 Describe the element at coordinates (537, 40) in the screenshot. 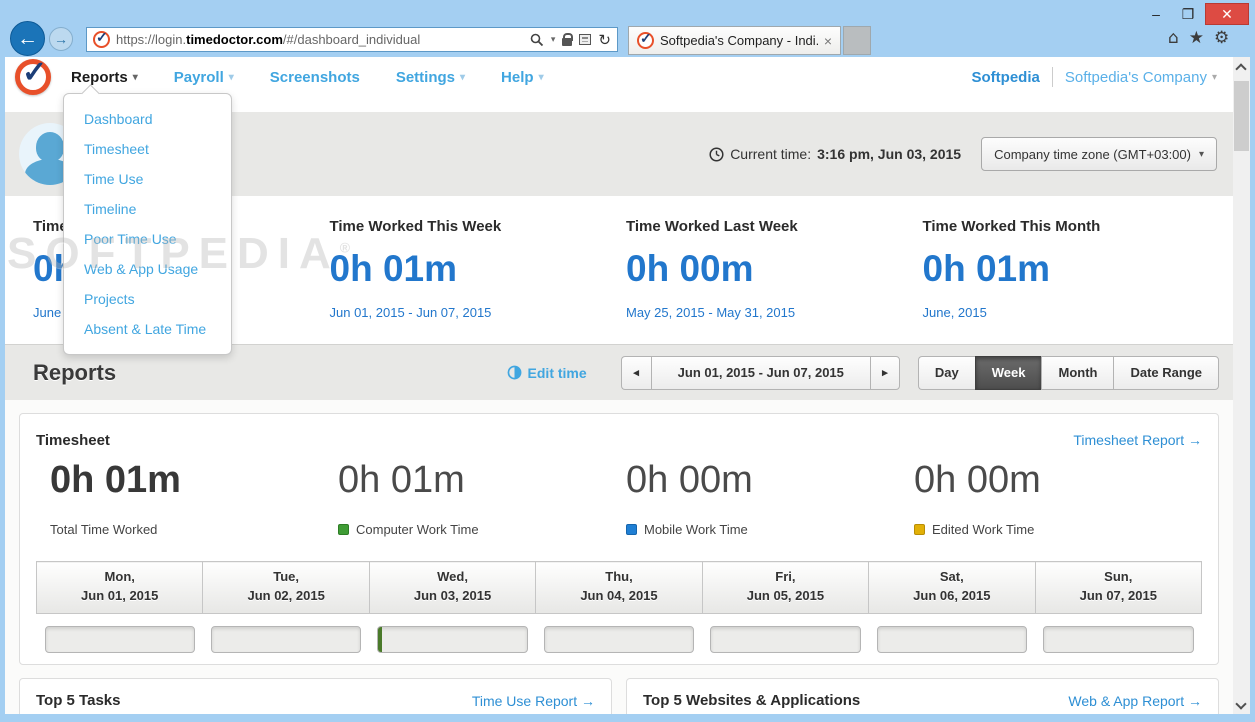

I see `search-icon` at that location.